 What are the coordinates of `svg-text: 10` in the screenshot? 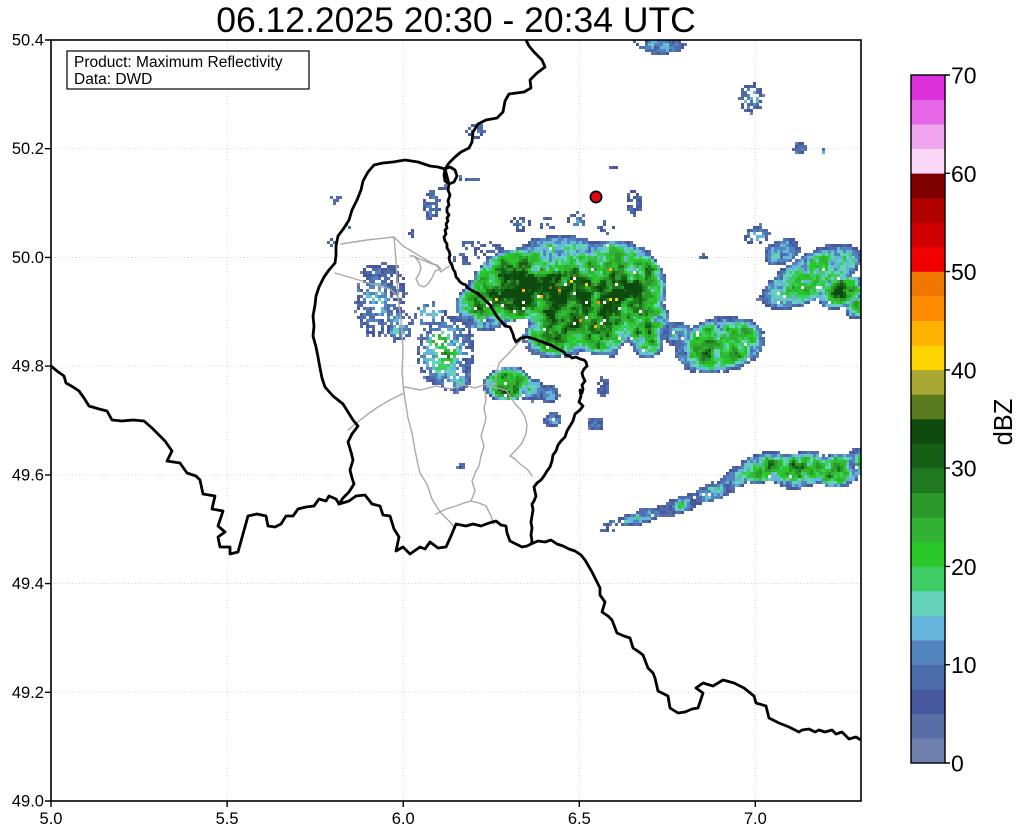 It's located at (964, 665).